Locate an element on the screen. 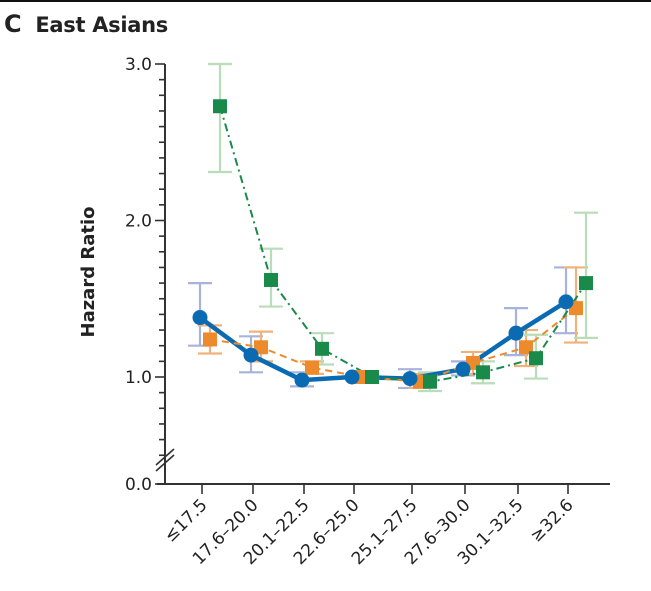  panel-title: C East Asians is located at coordinates (86, 24).